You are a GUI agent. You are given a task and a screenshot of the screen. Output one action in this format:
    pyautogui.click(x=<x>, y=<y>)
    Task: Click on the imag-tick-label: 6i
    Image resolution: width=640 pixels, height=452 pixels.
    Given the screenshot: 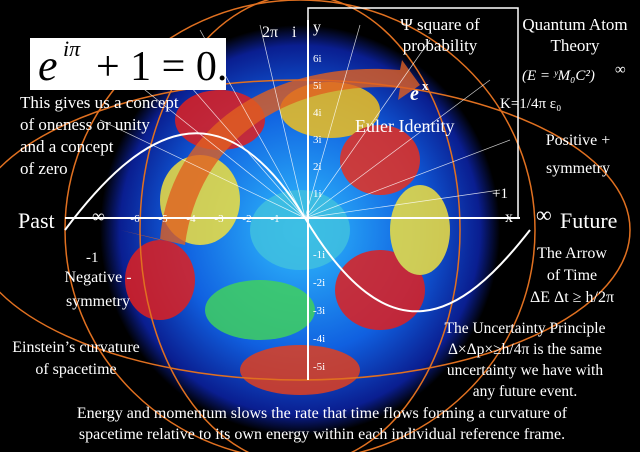 What is the action you would take?
    pyautogui.click(x=317, y=59)
    